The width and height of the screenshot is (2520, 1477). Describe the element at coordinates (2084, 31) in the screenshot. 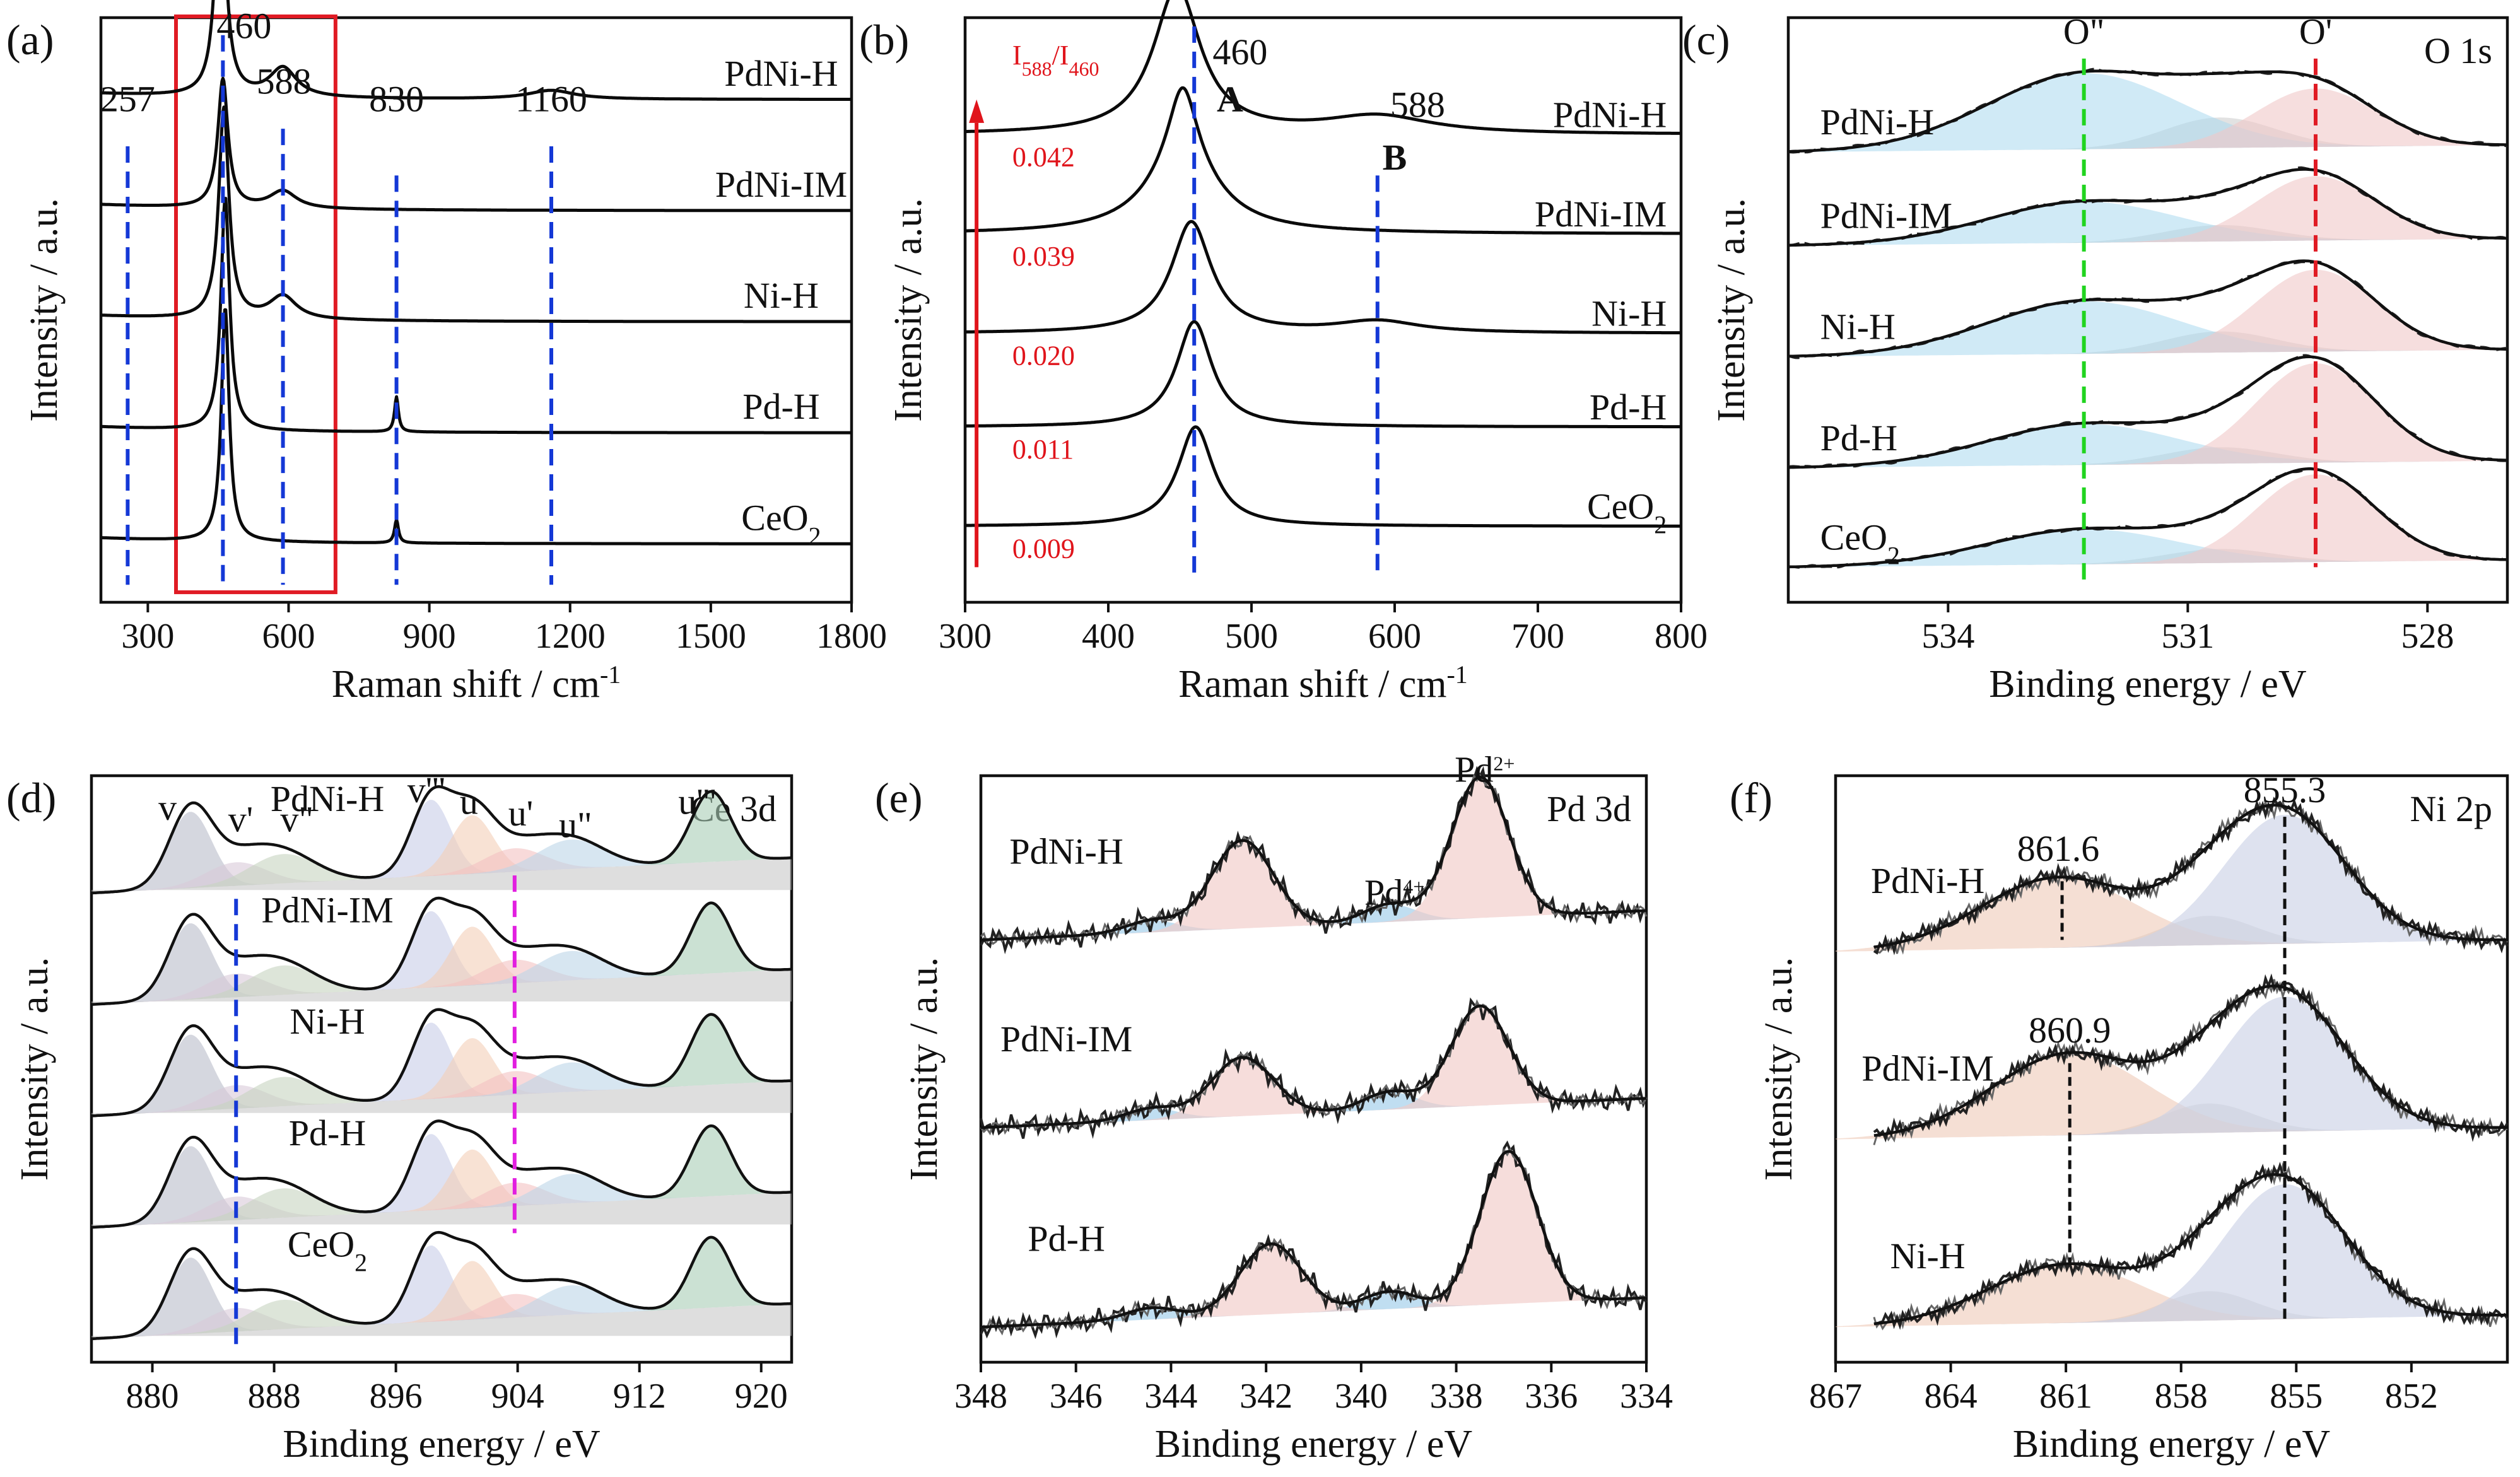

I see `component-label: O"` at that location.